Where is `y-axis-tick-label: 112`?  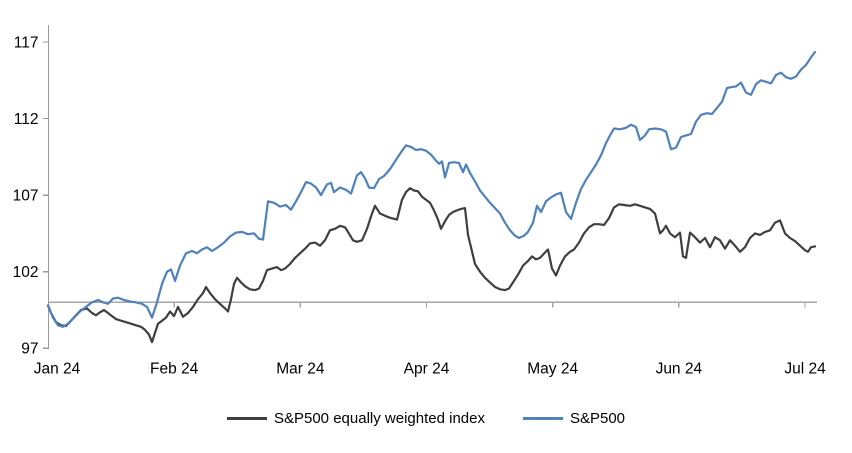 y-axis-tick-label: 112 is located at coordinates (26, 119).